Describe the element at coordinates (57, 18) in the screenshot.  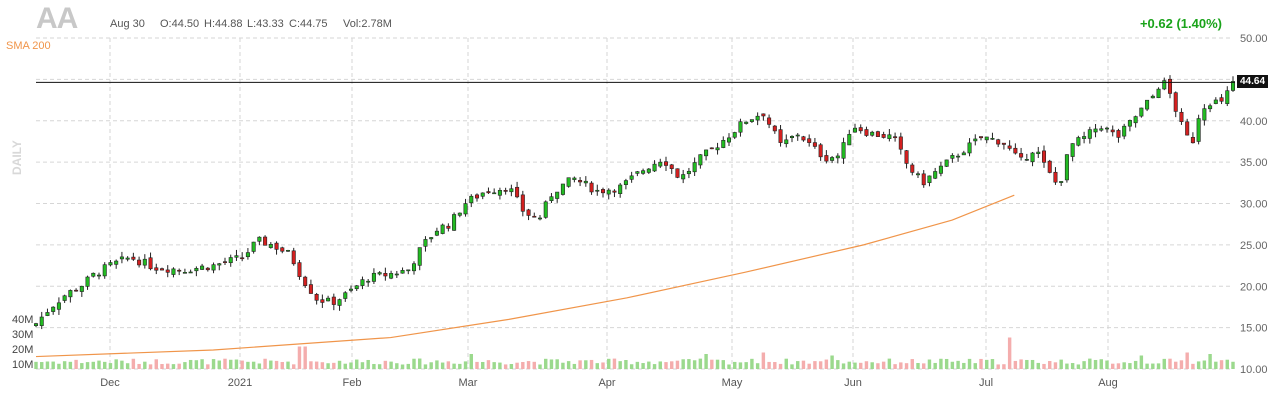
I see `ticker-symbol: AA` at that location.